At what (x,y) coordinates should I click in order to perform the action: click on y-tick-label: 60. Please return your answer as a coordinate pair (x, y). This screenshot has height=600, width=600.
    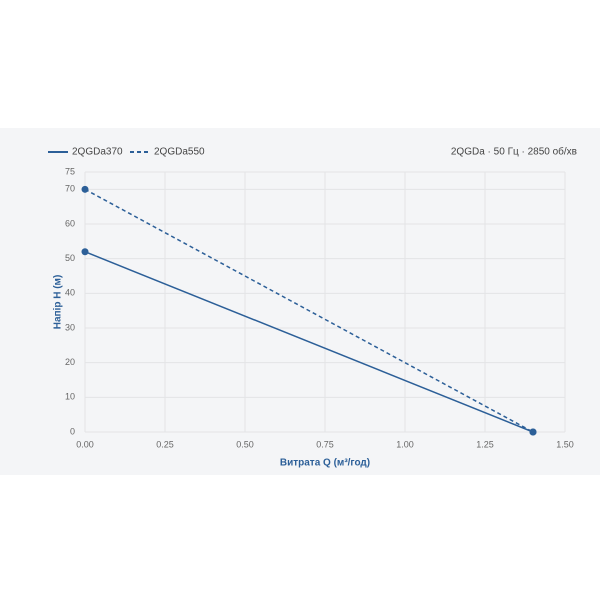
    Looking at the image, I should click on (70, 223).